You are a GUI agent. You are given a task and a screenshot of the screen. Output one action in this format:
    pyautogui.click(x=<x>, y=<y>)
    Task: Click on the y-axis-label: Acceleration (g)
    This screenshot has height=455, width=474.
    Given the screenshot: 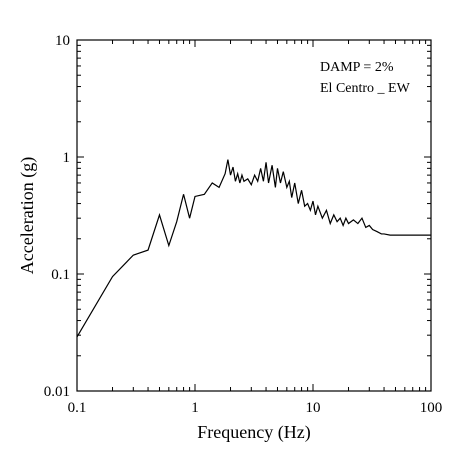 What is the action you would take?
    pyautogui.click(x=27, y=215)
    